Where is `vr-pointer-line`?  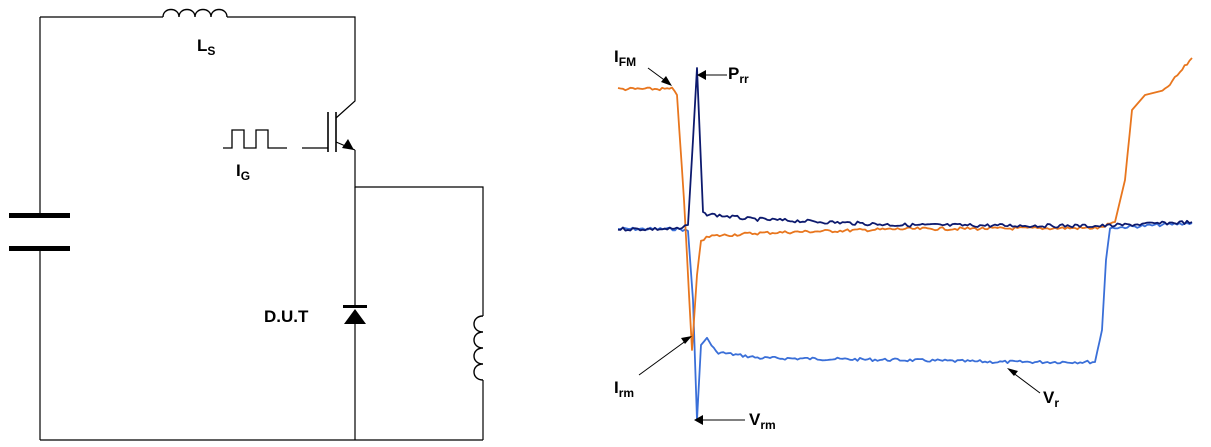 vr-pointer-line is located at coordinates (1026, 382).